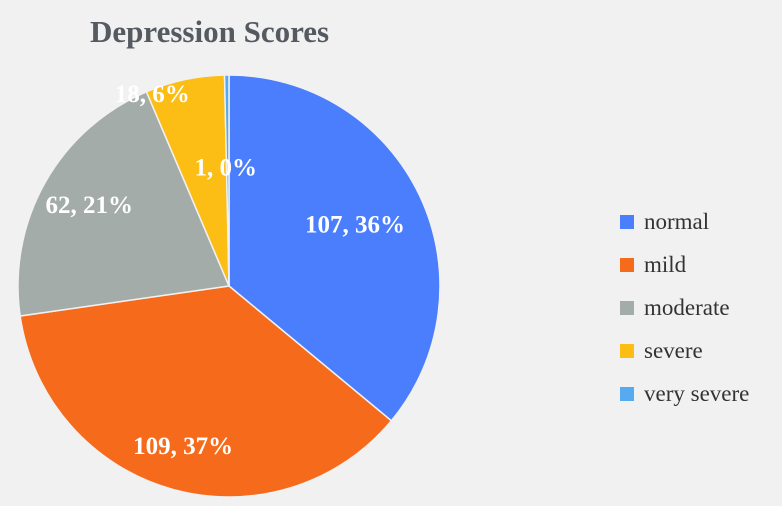 This screenshot has width=782, height=506. Describe the element at coordinates (627, 221) in the screenshot. I see `legend-swatch-normal` at that location.